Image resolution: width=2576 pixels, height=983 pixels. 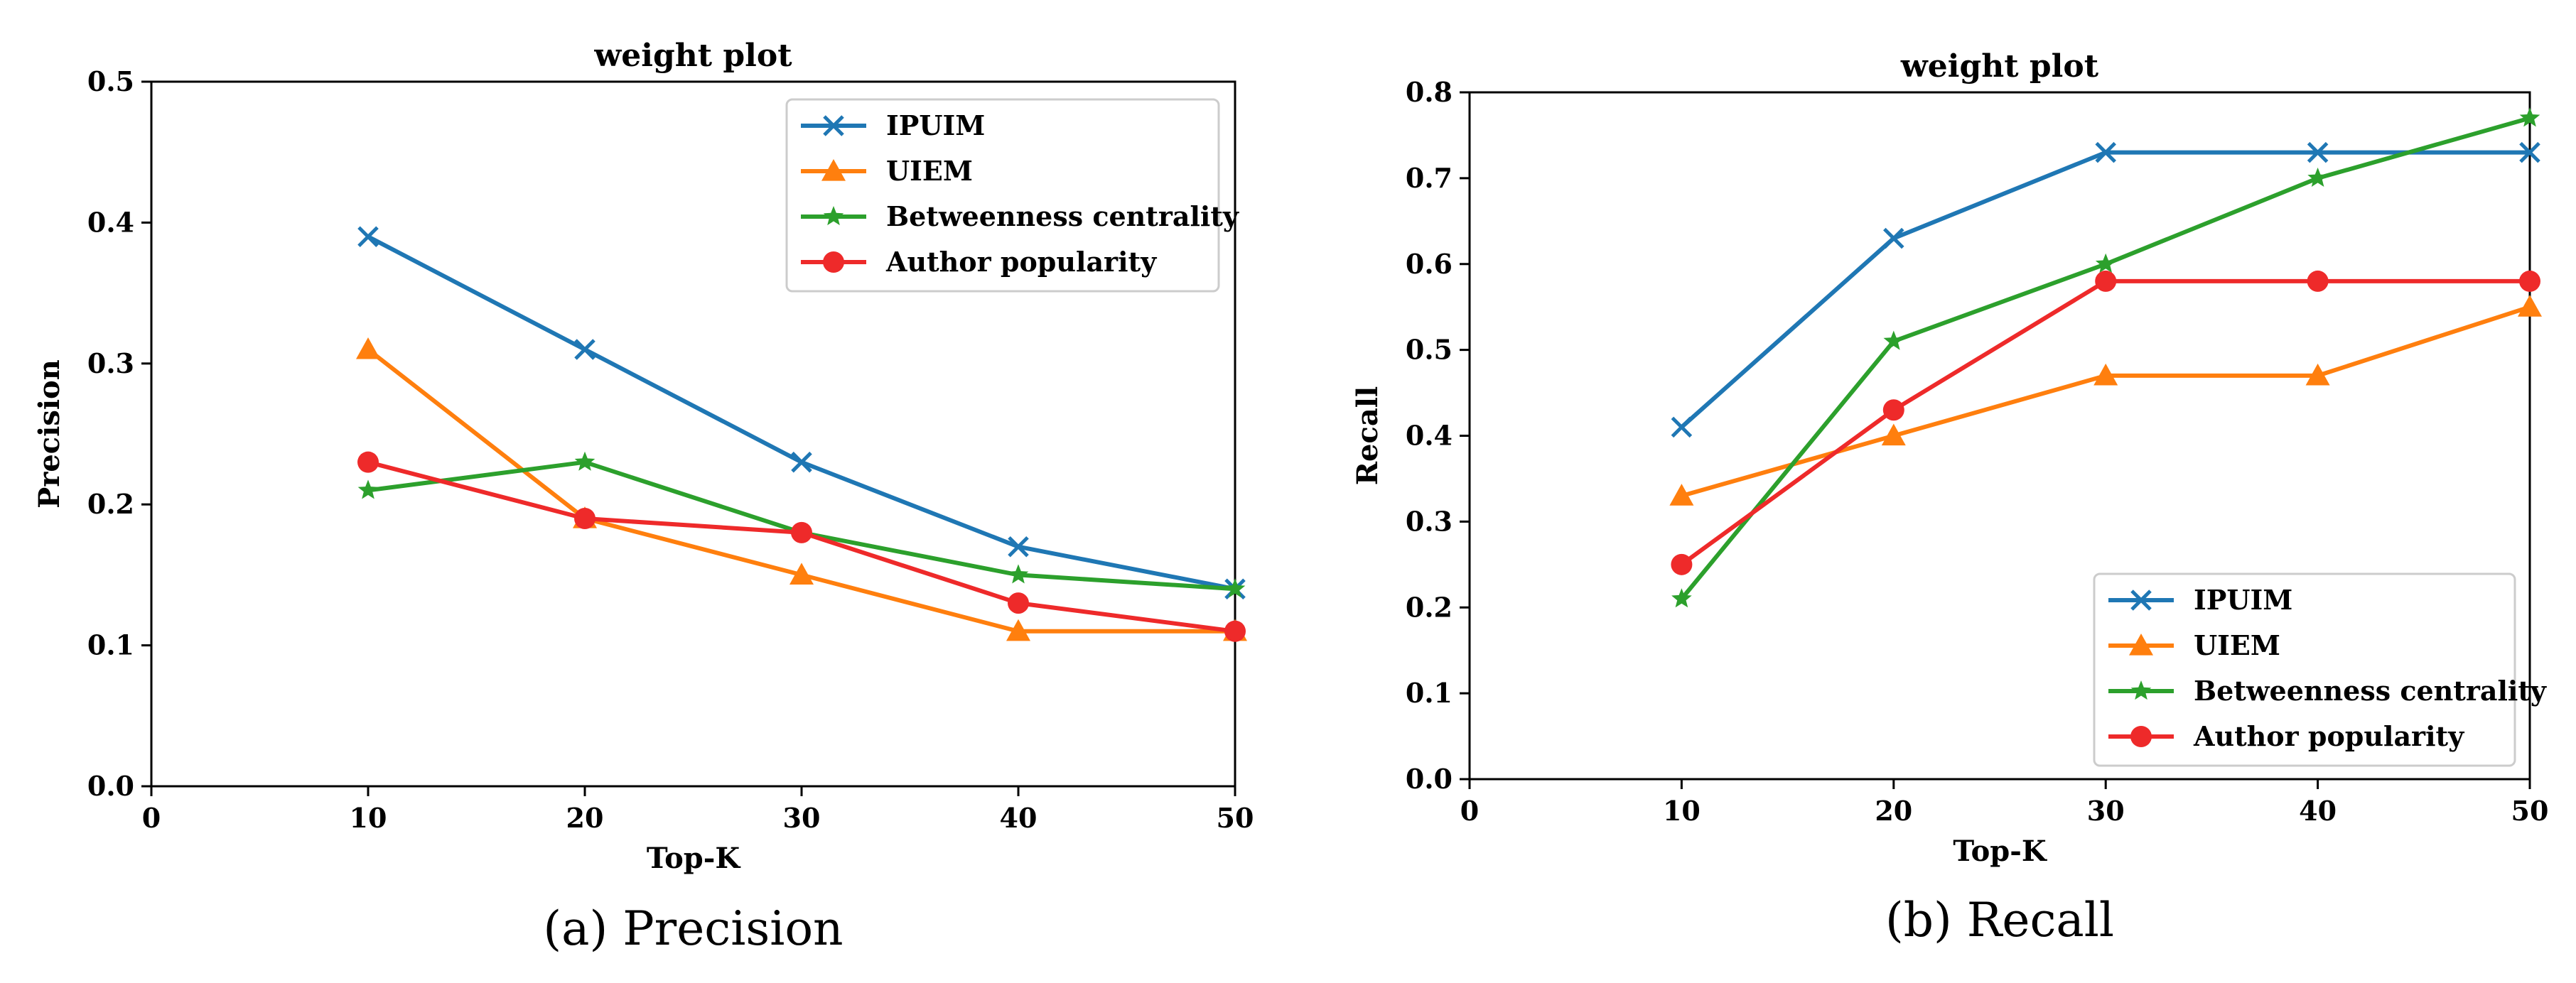 I want to click on y-tick-label: 0.8, so click(x=1430, y=92).